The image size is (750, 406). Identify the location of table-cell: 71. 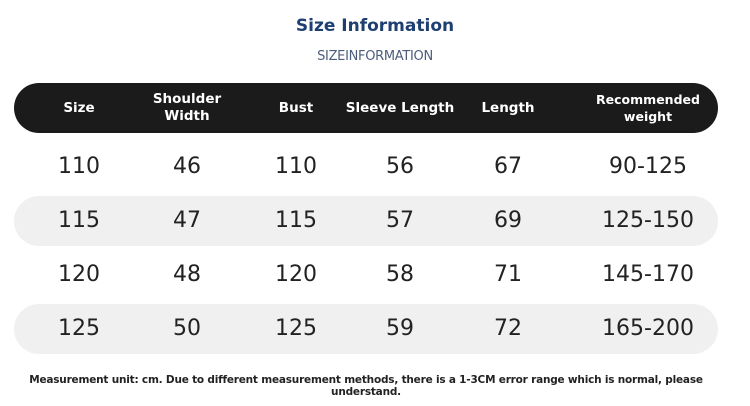
(508, 274).